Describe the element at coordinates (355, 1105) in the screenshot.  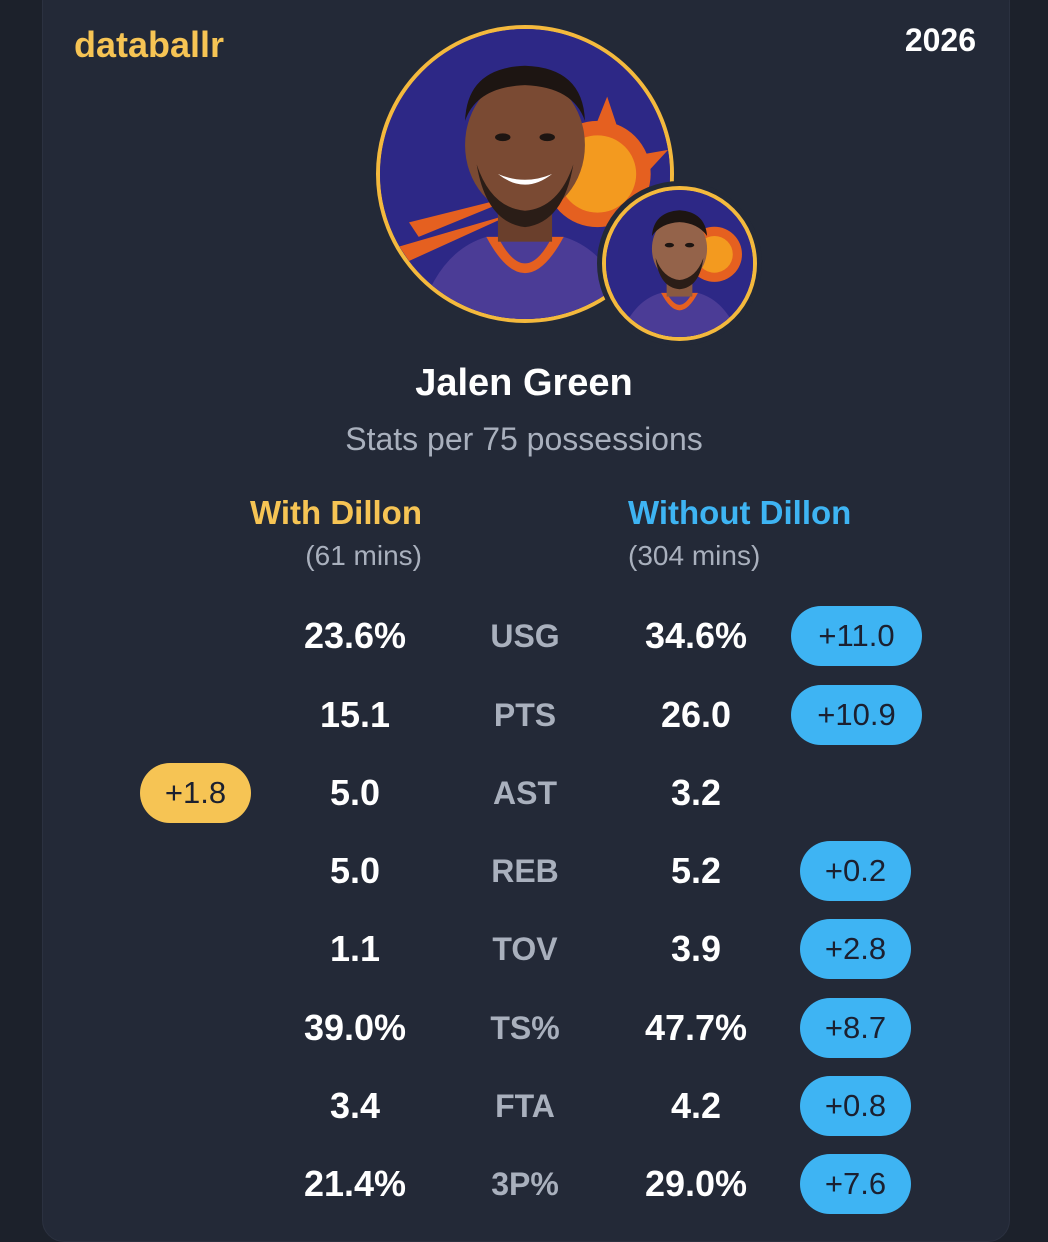
I see `with-value: 3.4` at that location.